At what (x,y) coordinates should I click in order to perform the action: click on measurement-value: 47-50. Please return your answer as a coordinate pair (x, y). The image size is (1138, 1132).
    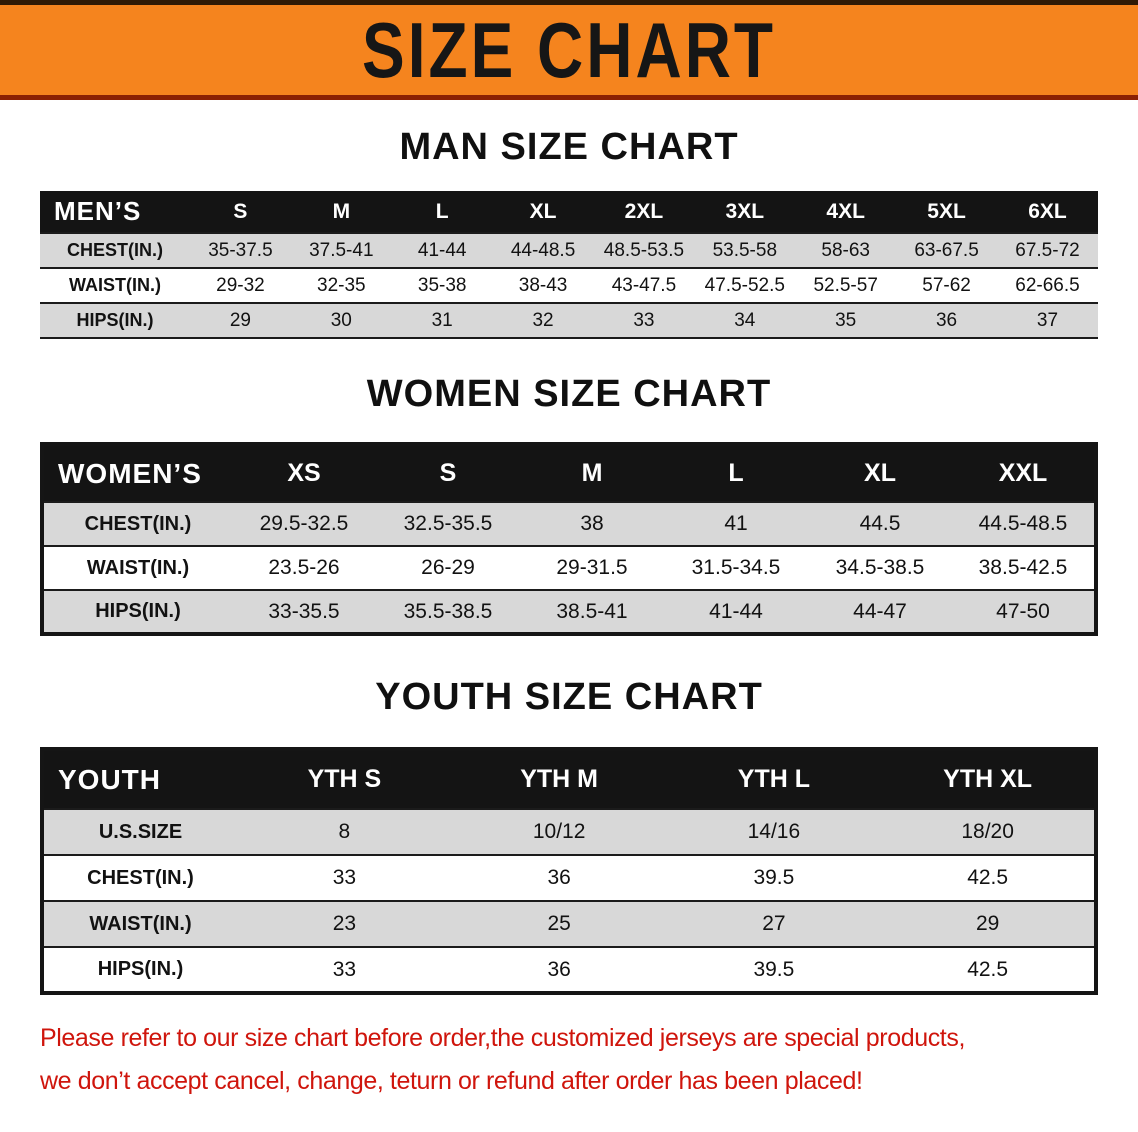
    Looking at the image, I should click on (1023, 611).